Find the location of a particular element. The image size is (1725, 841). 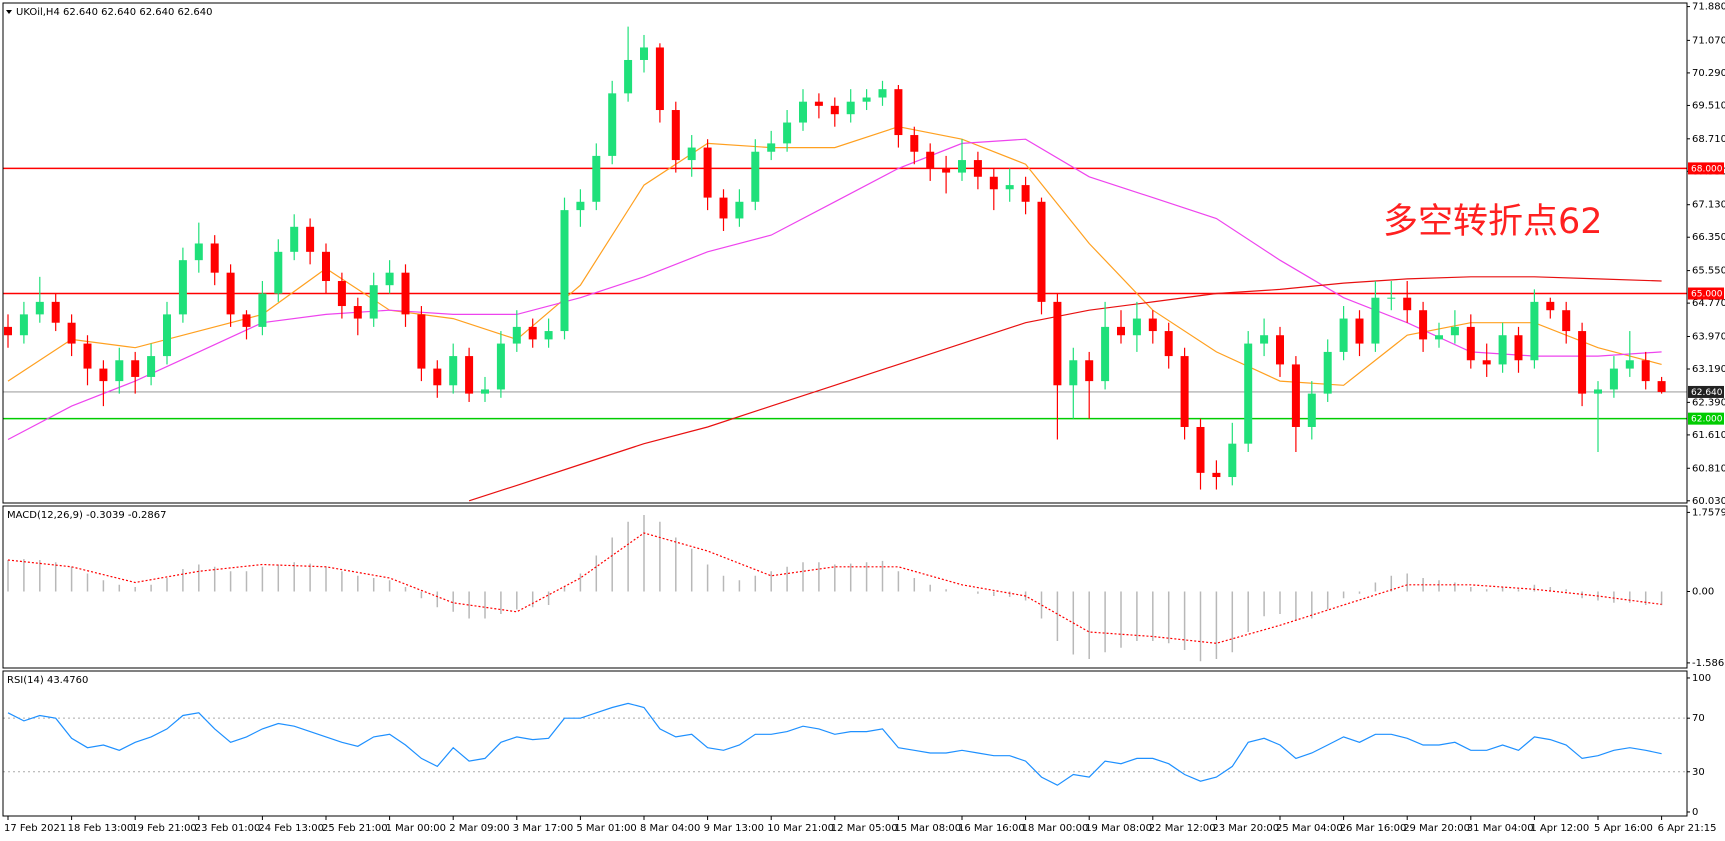

y-tick-label: 30 is located at coordinates (1698, 772).